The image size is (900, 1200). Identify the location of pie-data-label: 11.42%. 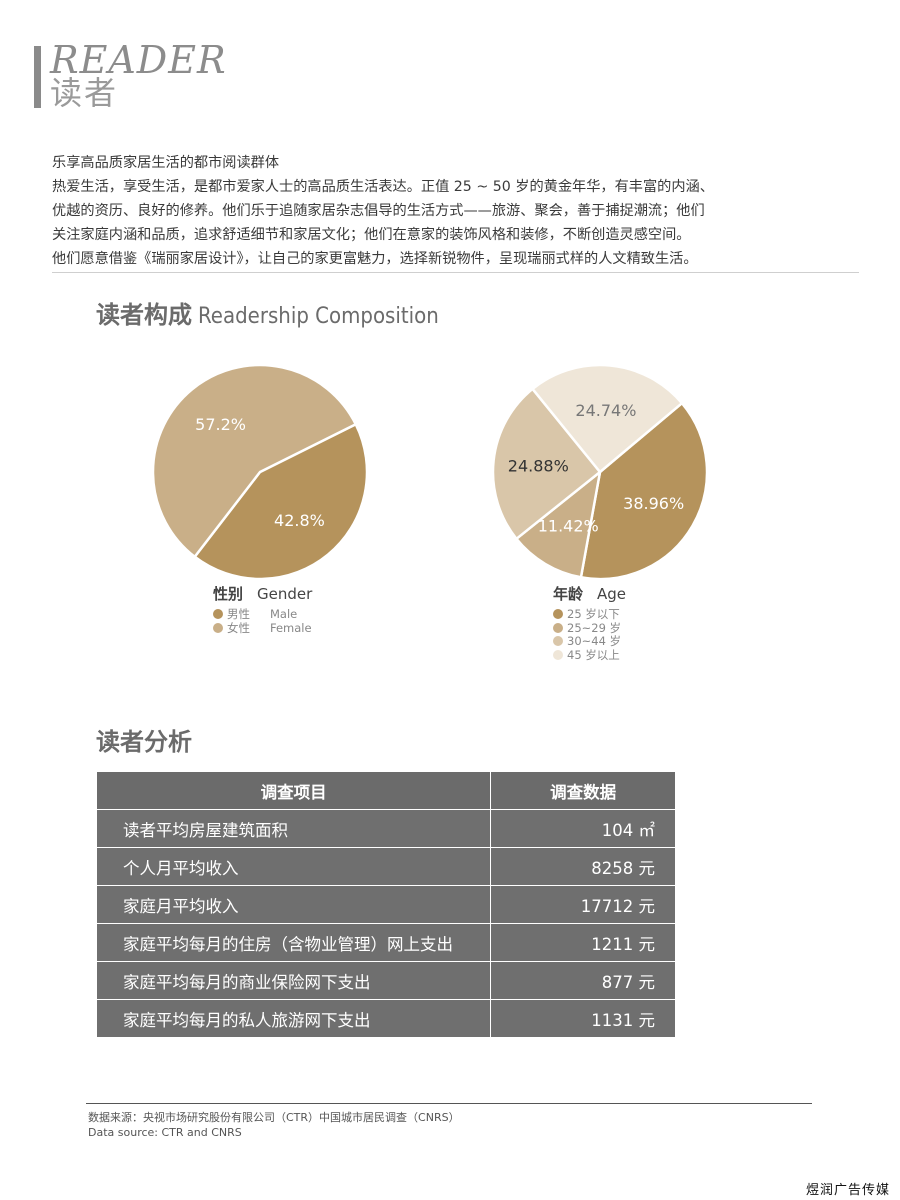
(568, 525).